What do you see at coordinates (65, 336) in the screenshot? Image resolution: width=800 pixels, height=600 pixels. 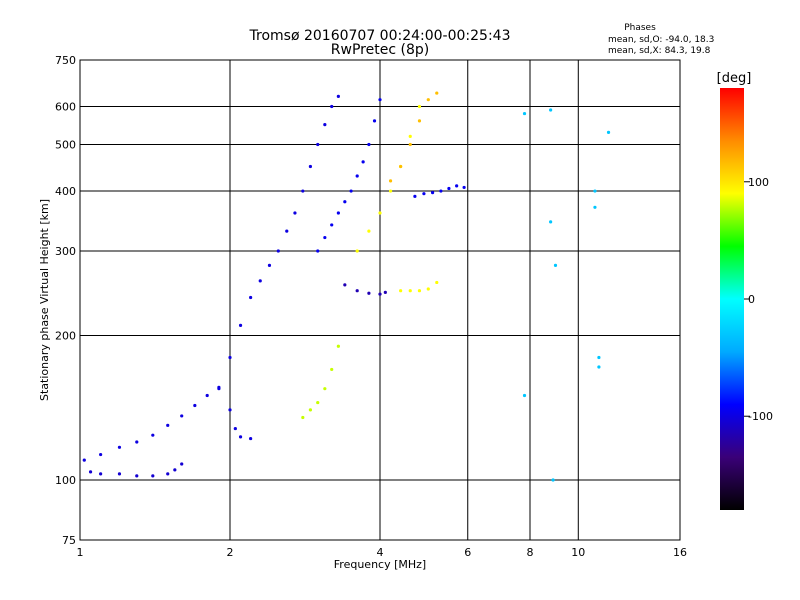 I see `y-tick-label: 200` at bounding box center [65, 336].